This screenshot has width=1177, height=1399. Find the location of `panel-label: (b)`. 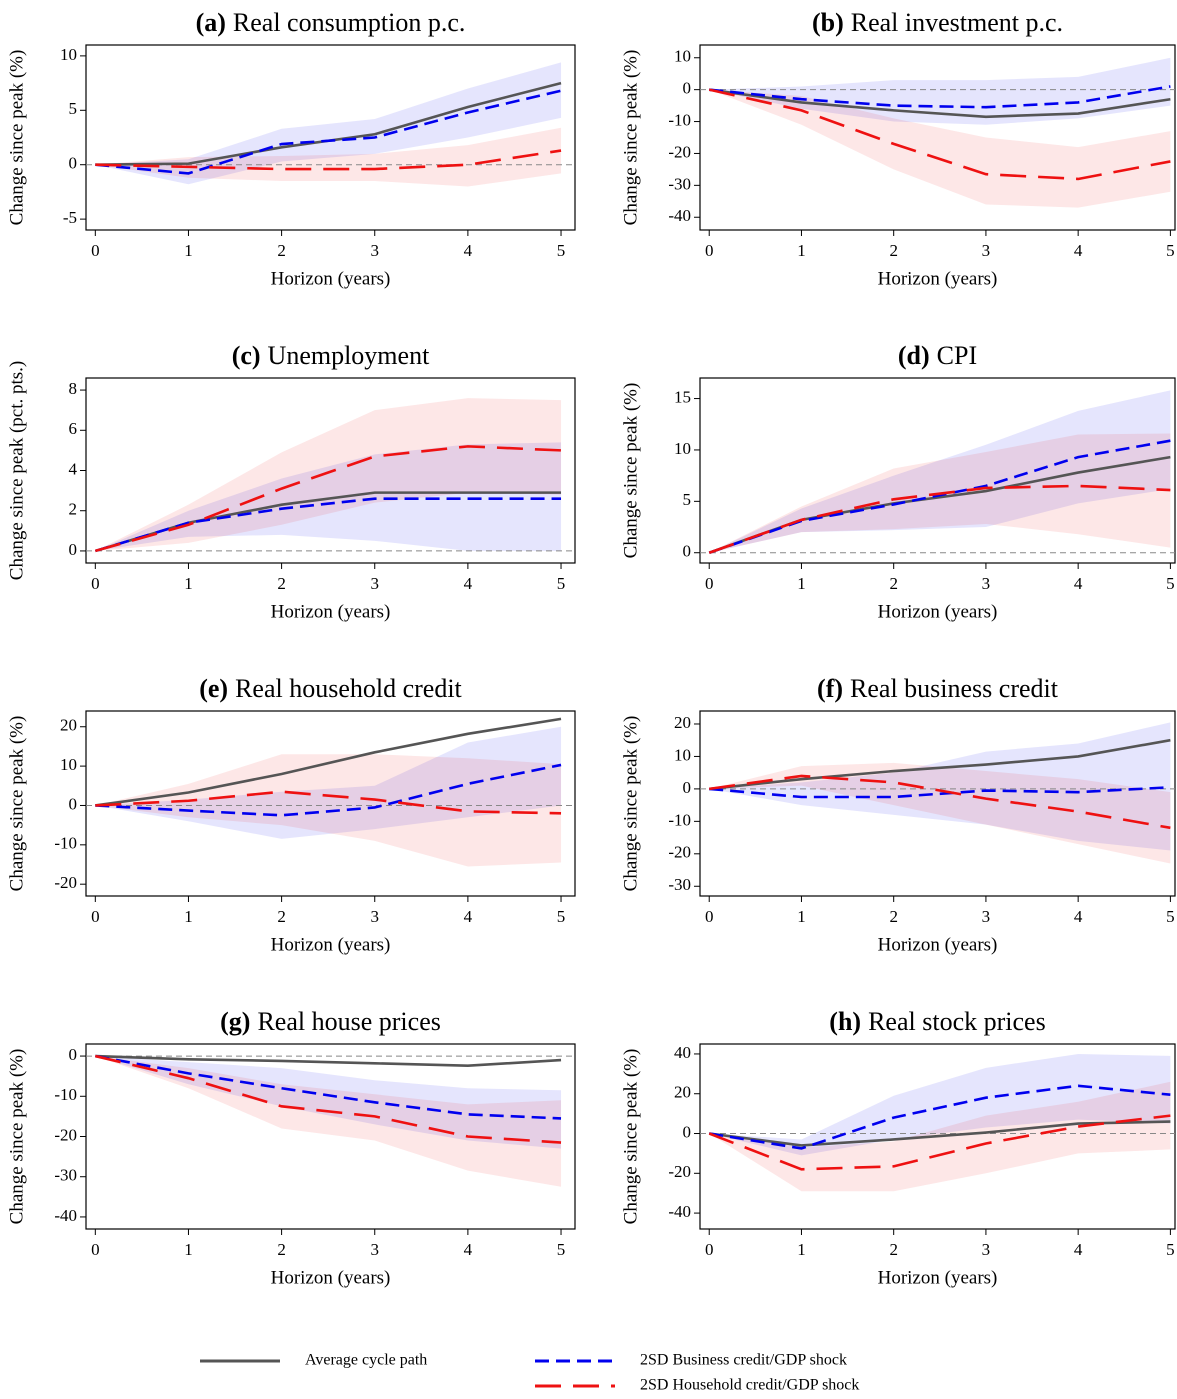

panel-label: (b) is located at coordinates (828, 22).